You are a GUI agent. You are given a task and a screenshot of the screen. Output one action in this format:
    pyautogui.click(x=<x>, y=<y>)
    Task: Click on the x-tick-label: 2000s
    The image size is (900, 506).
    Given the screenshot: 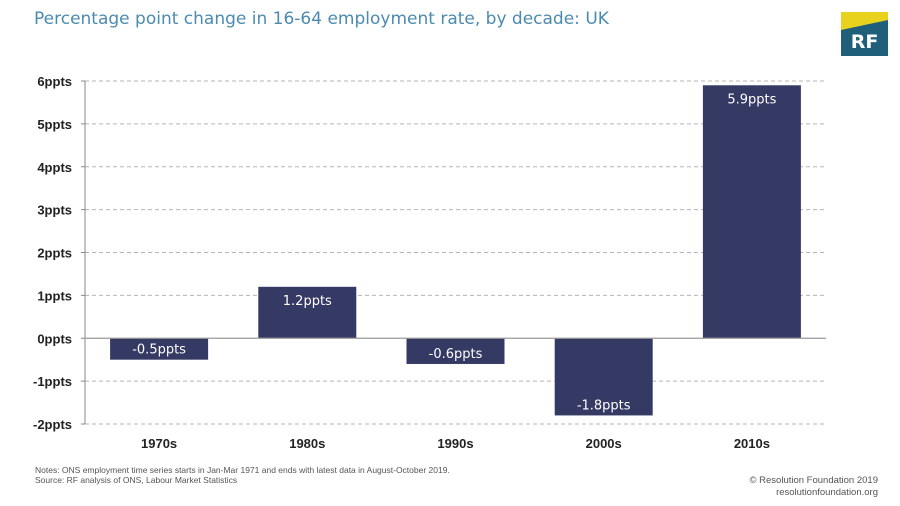 What is the action you would take?
    pyautogui.click(x=604, y=443)
    